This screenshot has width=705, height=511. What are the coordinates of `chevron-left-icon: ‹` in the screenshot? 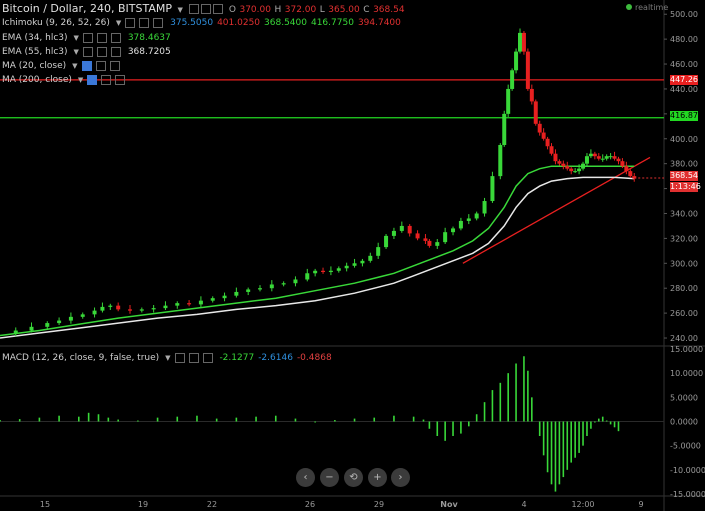 It's located at (305, 477).